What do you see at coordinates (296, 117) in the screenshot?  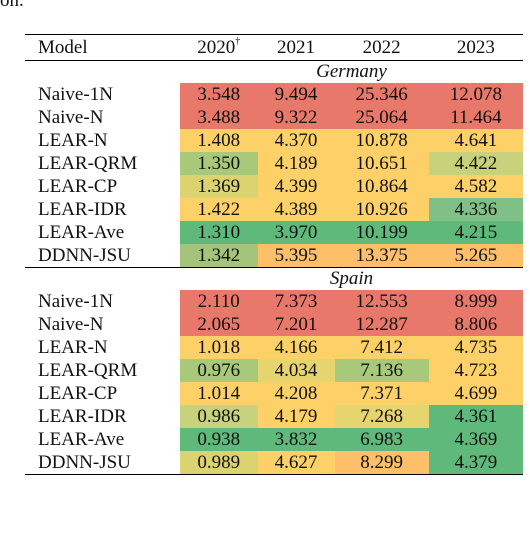 I see `value-cell: 9.322` at bounding box center [296, 117].